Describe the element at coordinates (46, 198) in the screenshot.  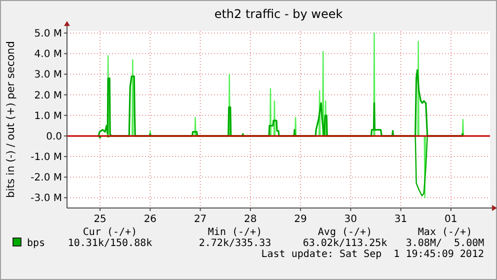
I see `y-tick-label: -3.0 M` at that location.